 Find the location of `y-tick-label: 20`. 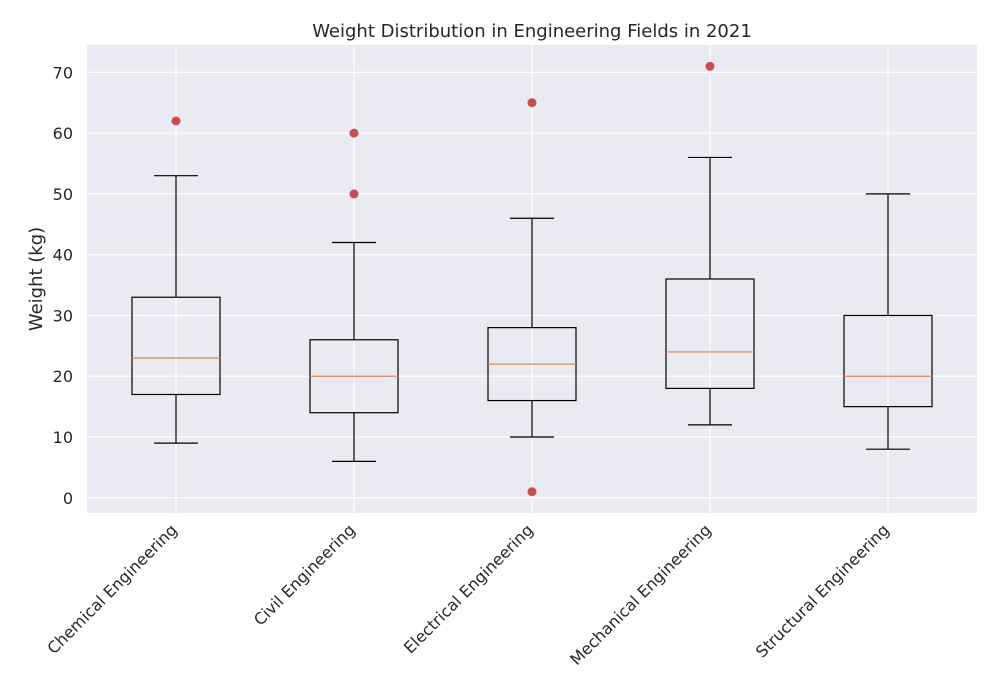

y-tick-label: 20 is located at coordinates (63, 376).